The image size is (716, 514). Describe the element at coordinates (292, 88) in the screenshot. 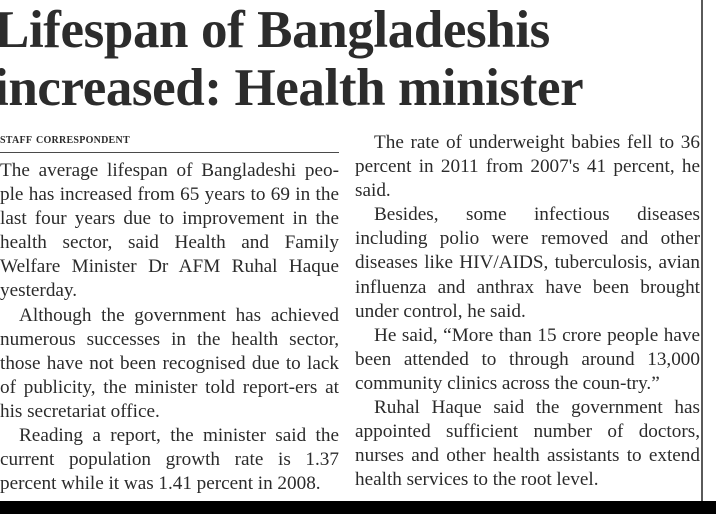

I see `headline-line-2: increased: Health minister` at that location.